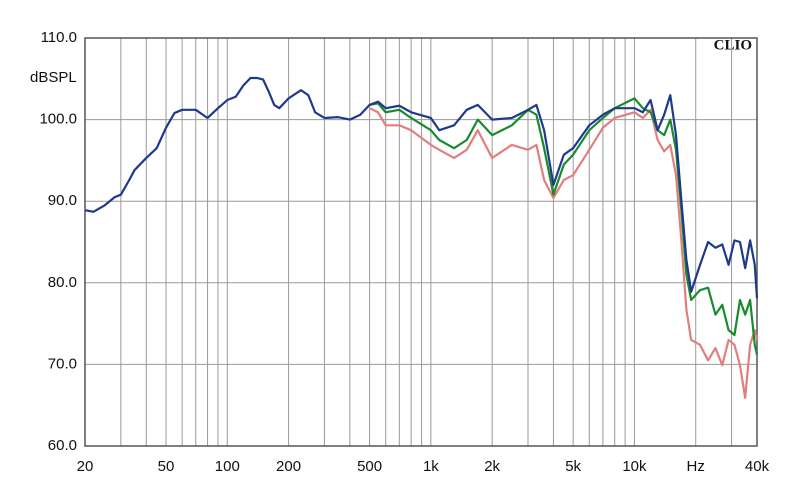  Describe the element at coordinates (62, 282) in the screenshot. I see `y-tick-label: 80.0` at that location.